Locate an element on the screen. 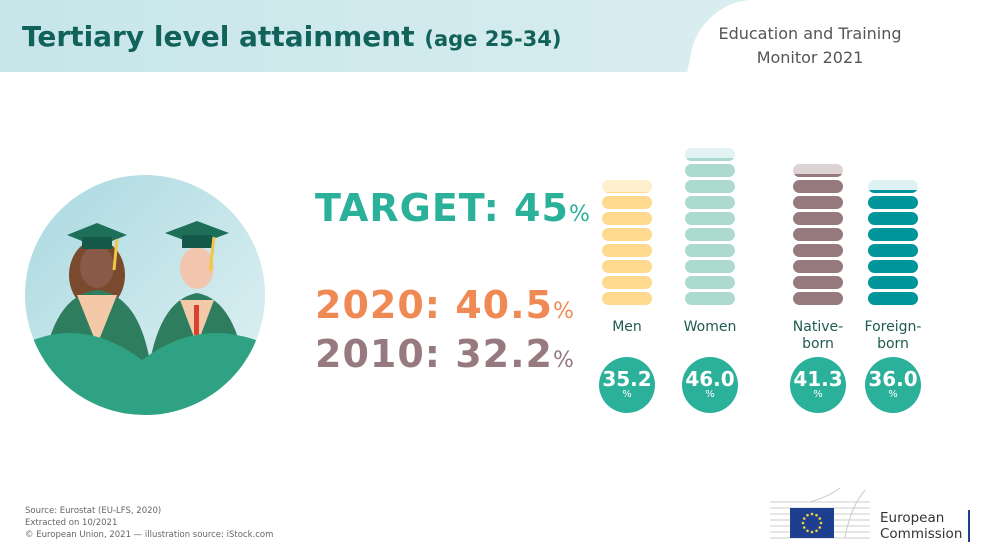 Image resolution: width=991 pixels, height=557 pixels. category-label-line: Men is located at coordinates (627, 327).